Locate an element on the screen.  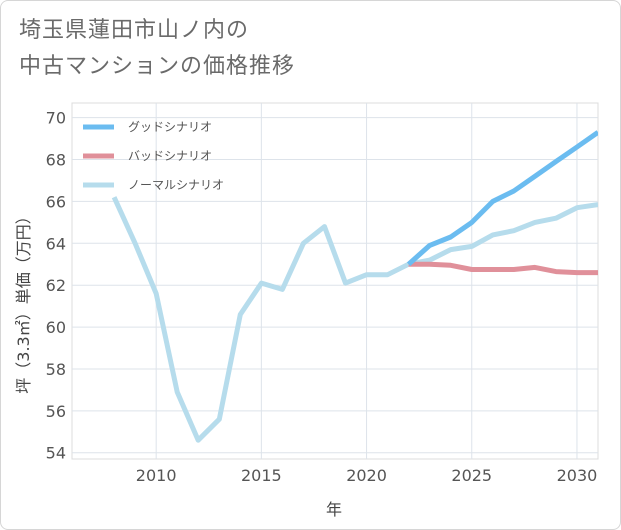
x-tick-labels: 2010 2015 2020 2025 2030 is located at coordinates (367, 475).